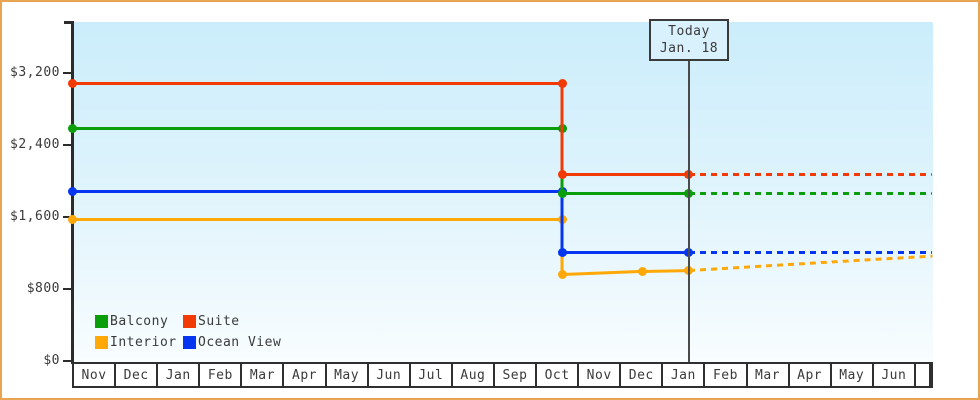 The height and width of the screenshot is (400, 980). I want to click on today-annotation: Today Jan. 18, so click(689, 40).